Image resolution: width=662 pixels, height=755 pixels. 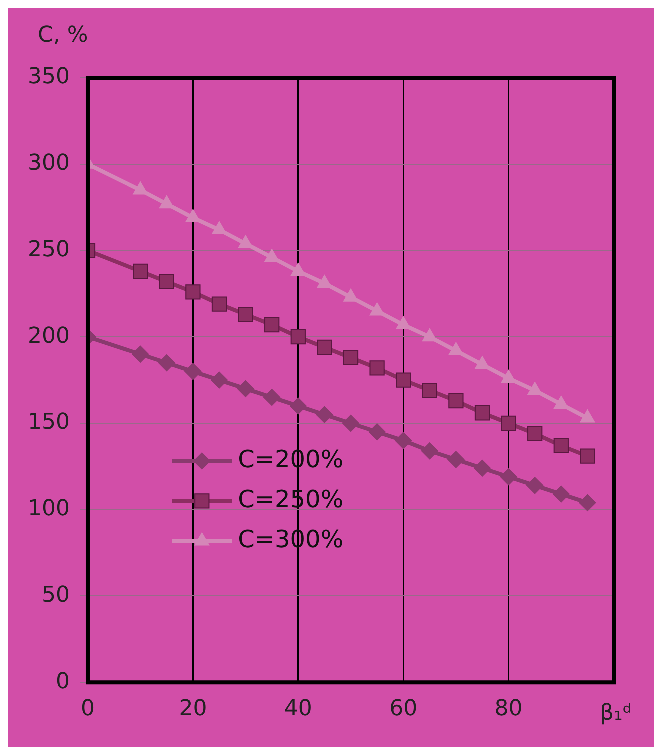 I want to click on x-tick-label: 0, so click(x=87, y=709).